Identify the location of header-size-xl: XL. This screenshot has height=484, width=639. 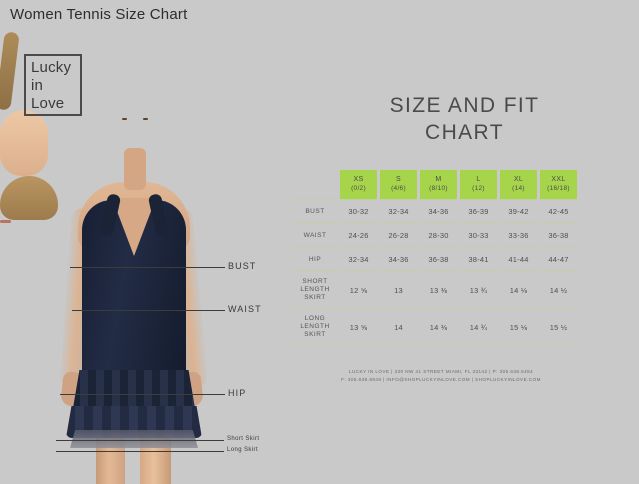
(518, 179).